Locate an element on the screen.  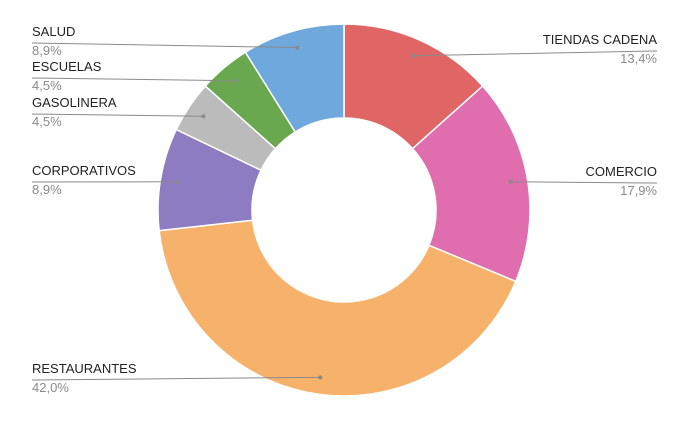
slice-comercio is located at coordinates (471, 183).